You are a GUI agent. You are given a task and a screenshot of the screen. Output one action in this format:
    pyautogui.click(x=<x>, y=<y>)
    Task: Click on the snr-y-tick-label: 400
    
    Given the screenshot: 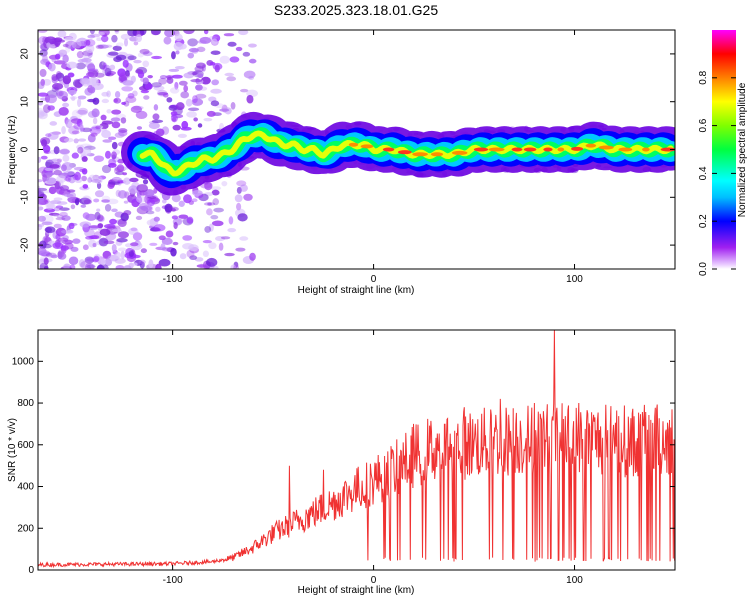 What is the action you would take?
    pyautogui.click(x=25, y=487)
    